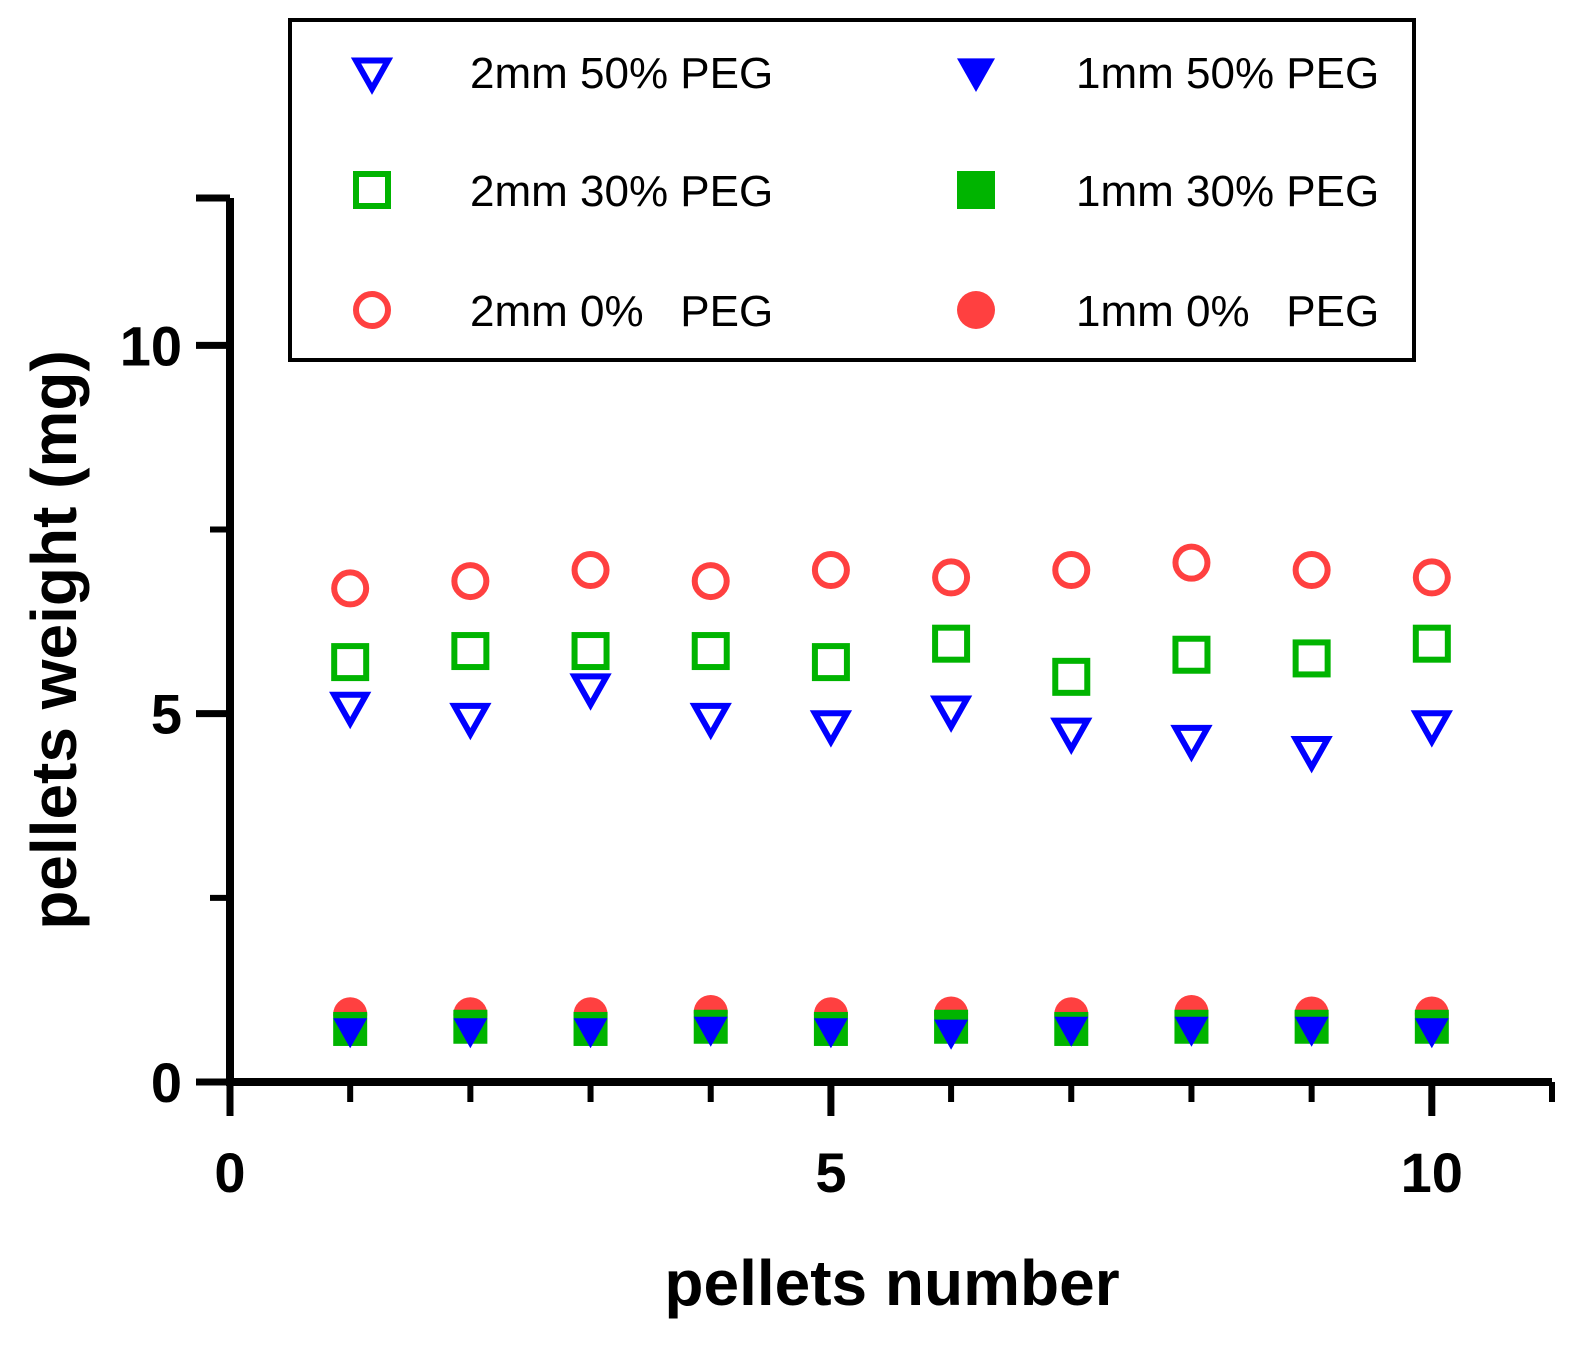 This screenshot has width=1588, height=1348. What do you see at coordinates (1227, 311) in the screenshot?
I see `legend-label: 1mm 0% PEG` at bounding box center [1227, 311].